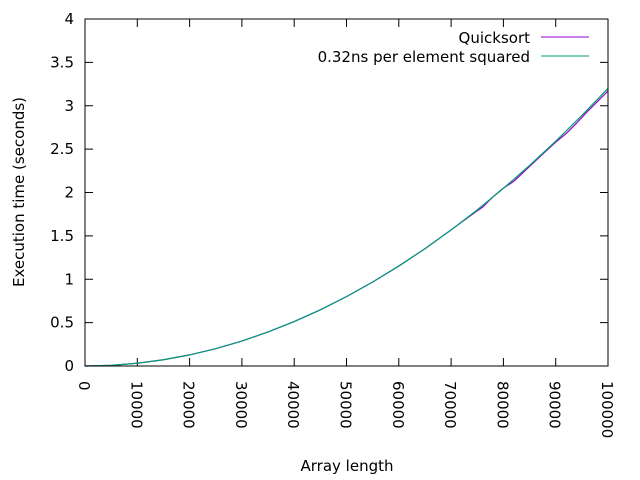 Image resolution: width=640 pixels, height=480 pixels. Describe the element at coordinates (241, 405) in the screenshot. I see `x-tick-label: 30000` at that location.